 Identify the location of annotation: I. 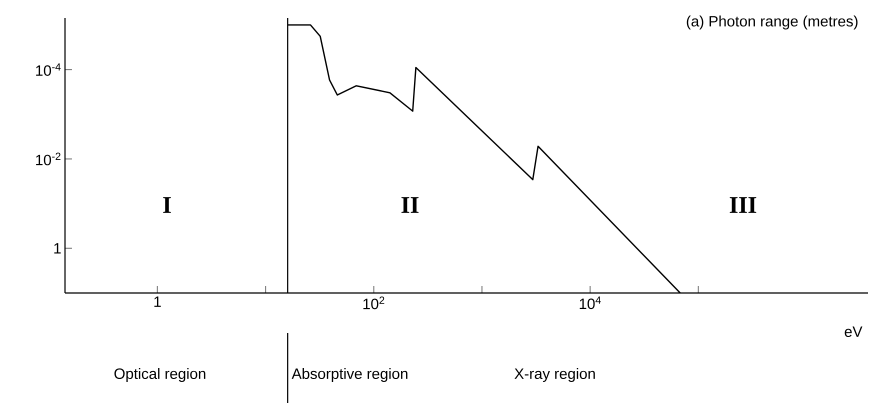
(167, 205).